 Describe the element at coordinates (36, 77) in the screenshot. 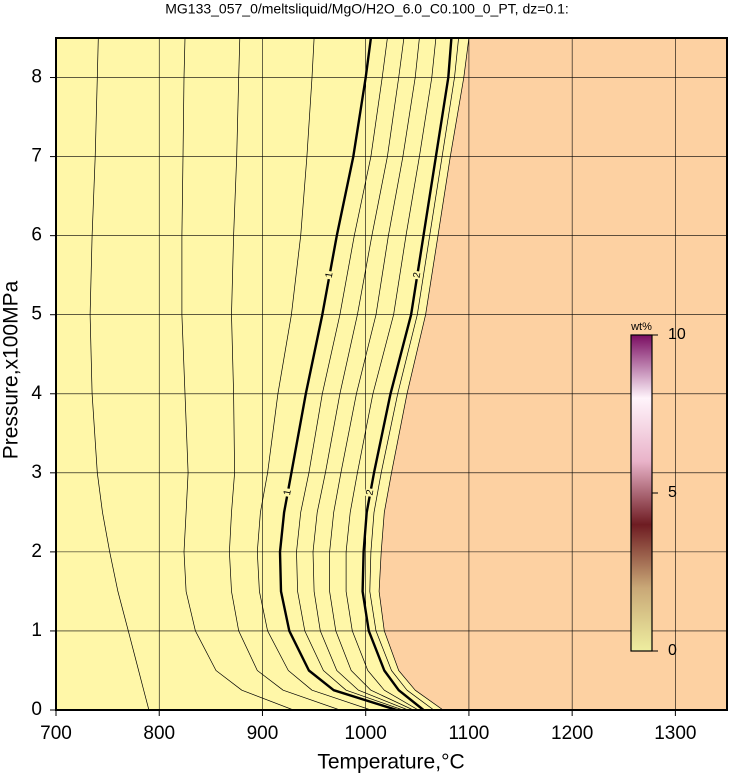

I see `y-tick-label: 8` at that location.